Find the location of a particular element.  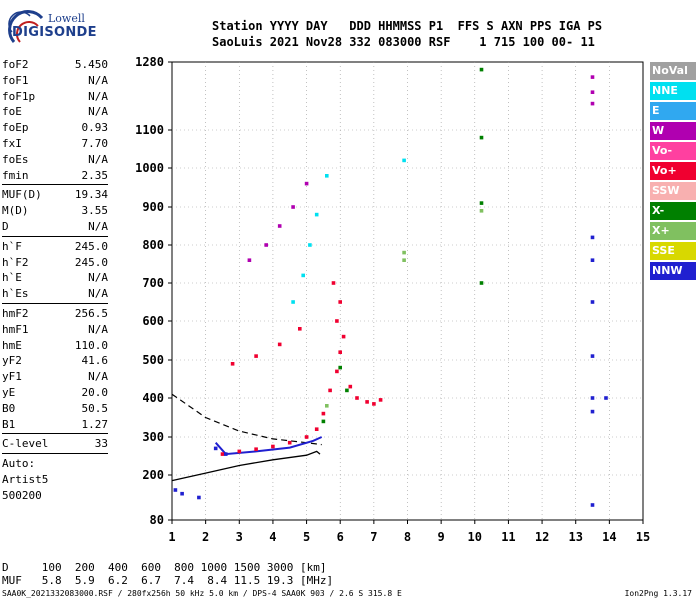

param-key: h`F2 is located at coordinates (15, 262).